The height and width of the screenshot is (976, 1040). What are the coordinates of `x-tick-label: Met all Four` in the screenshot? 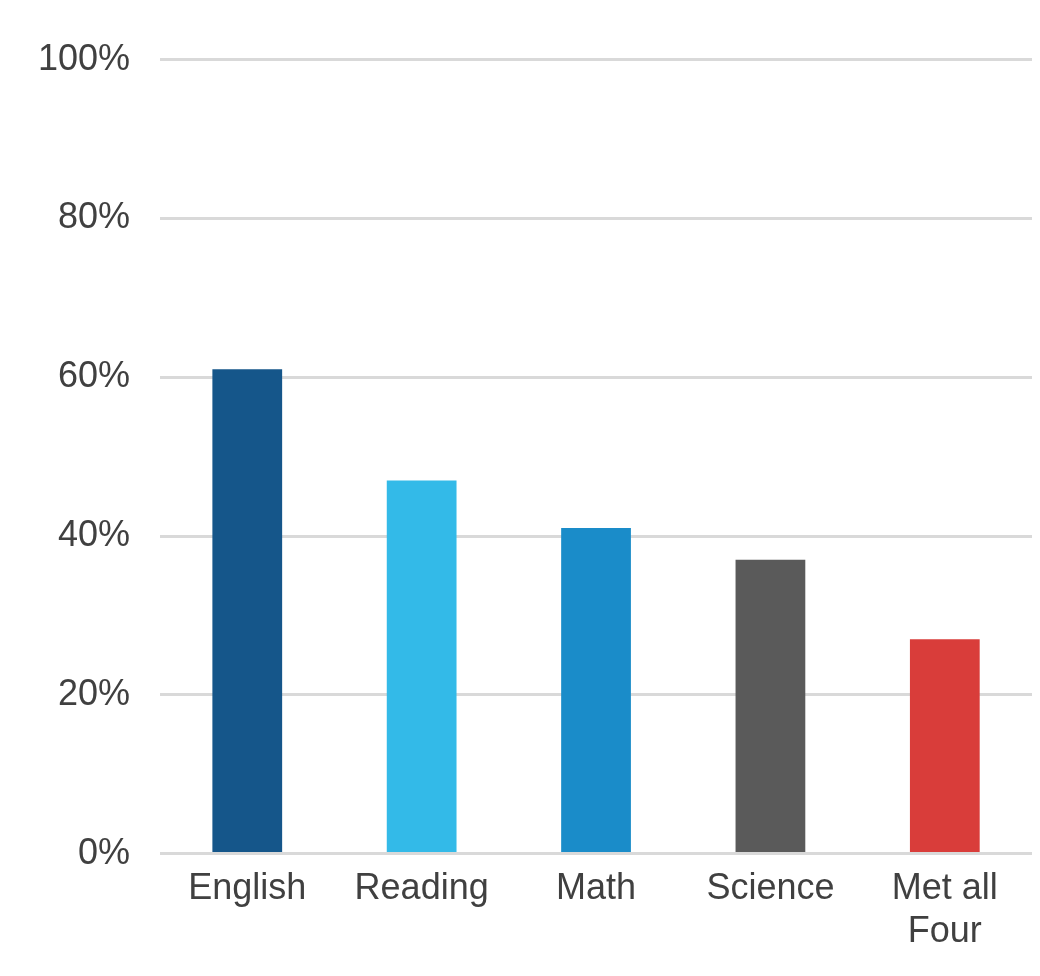 It's located at (944, 908).